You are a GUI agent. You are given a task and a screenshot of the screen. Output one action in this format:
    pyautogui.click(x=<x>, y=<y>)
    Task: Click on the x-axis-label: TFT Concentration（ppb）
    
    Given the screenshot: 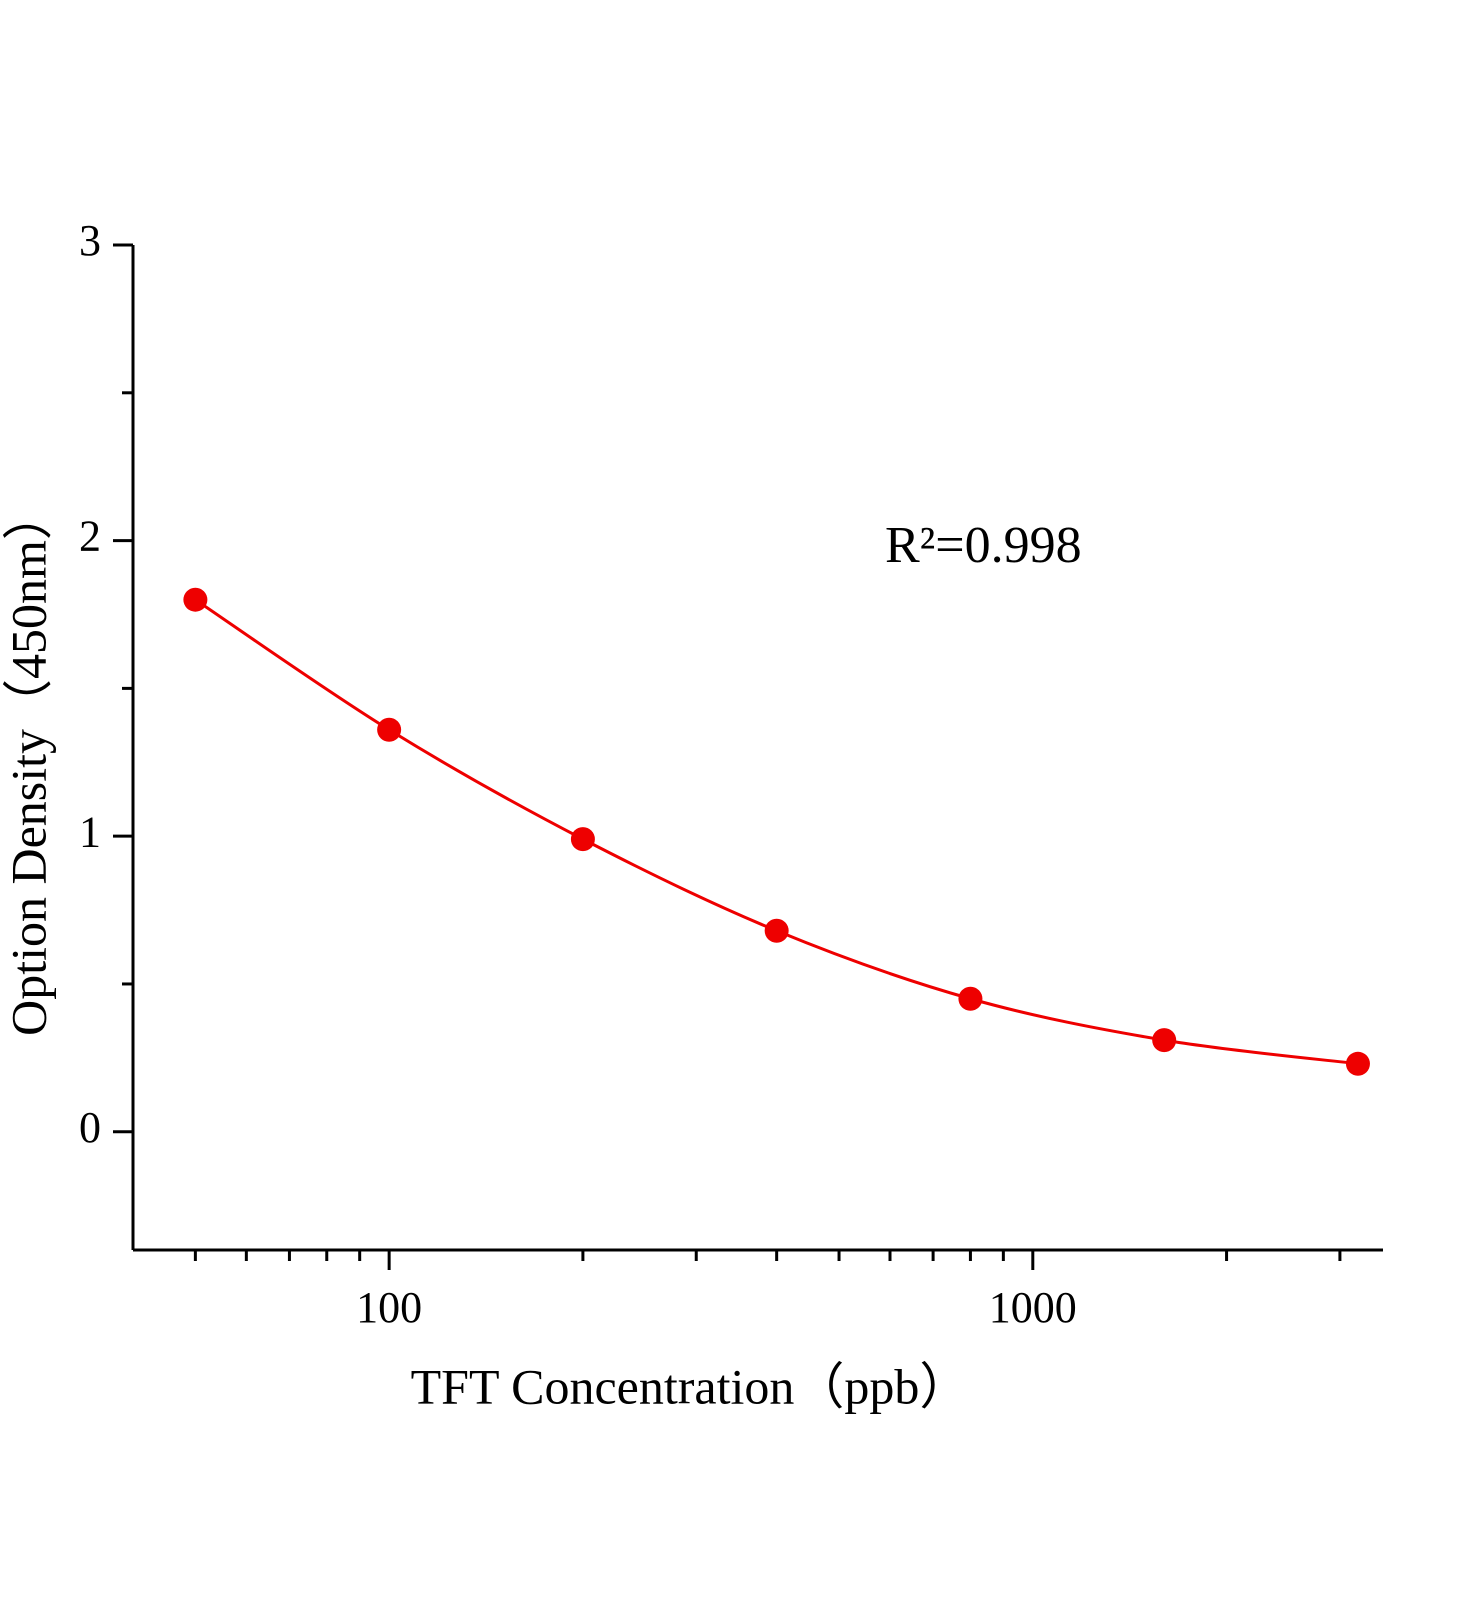 What is the action you would take?
    pyautogui.click(x=690, y=1386)
    